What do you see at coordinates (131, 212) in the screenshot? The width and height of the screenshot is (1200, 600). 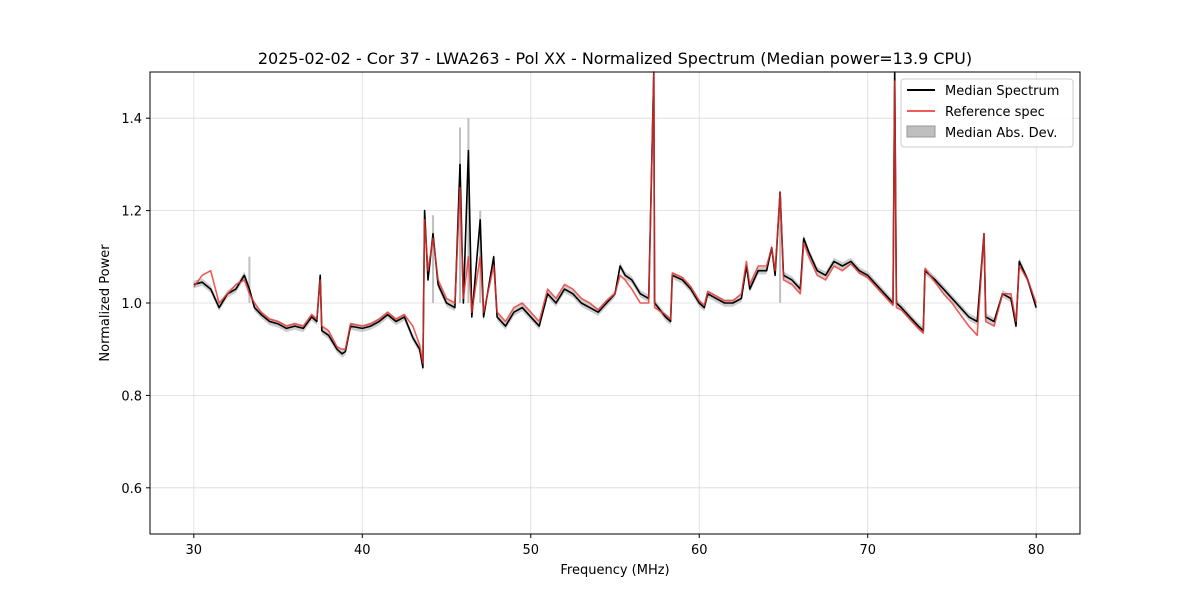 I see `y-tick-label: 1.2` at bounding box center [131, 212].